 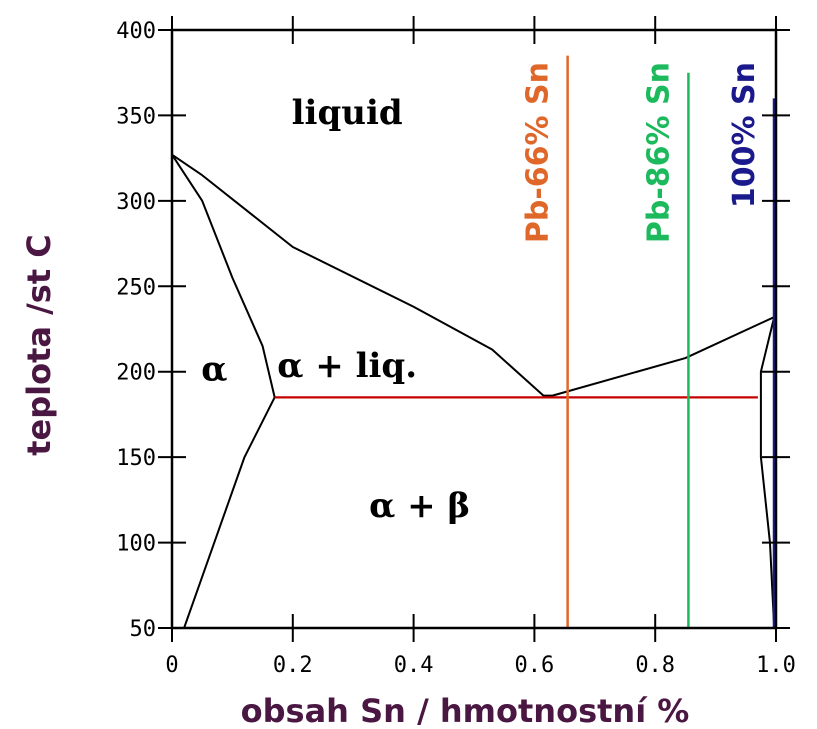 I want to click on y-tick-label: 150, so click(x=136, y=458).